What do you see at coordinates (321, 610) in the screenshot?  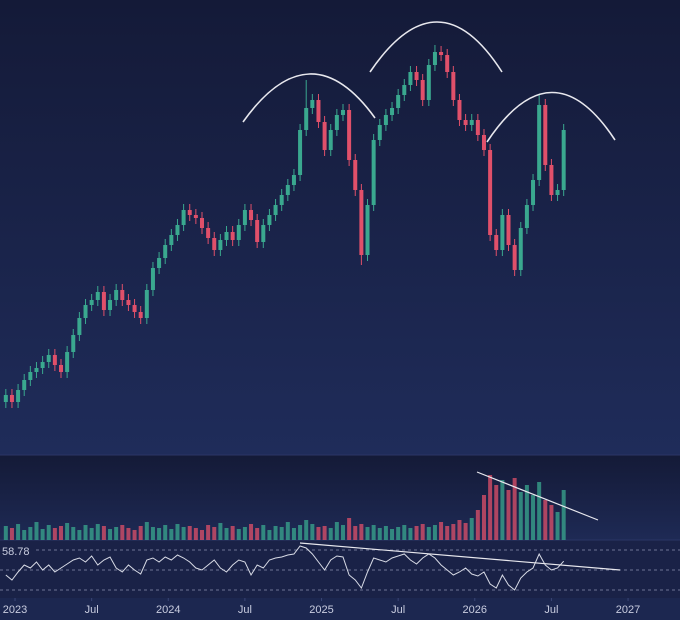 I see `x-tick-label: 2025` at bounding box center [321, 610].